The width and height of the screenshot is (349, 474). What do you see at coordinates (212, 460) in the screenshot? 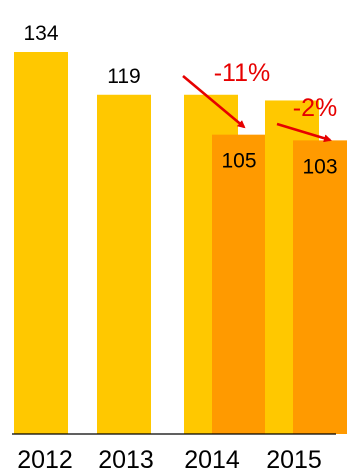
I see `x-tick-2014: 2014` at bounding box center [212, 460].